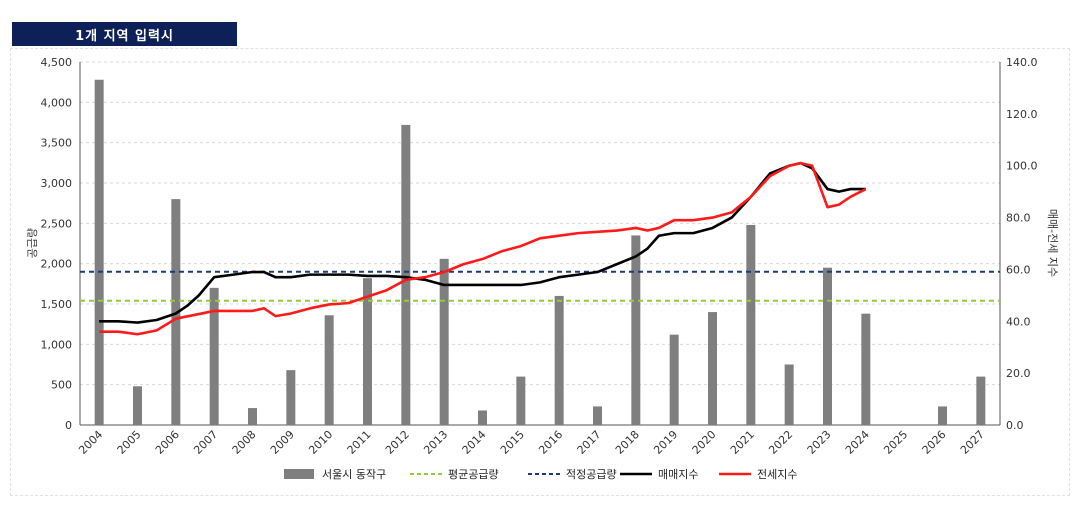 This screenshot has width=1085, height=511. Describe the element at coordinates (521, 400) in the screenshot. I see `bar-2015` at that location.